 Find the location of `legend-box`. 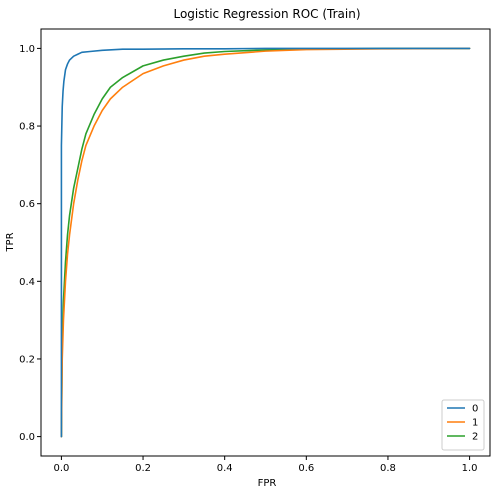

legend-box is located at coordinates (463, 425).